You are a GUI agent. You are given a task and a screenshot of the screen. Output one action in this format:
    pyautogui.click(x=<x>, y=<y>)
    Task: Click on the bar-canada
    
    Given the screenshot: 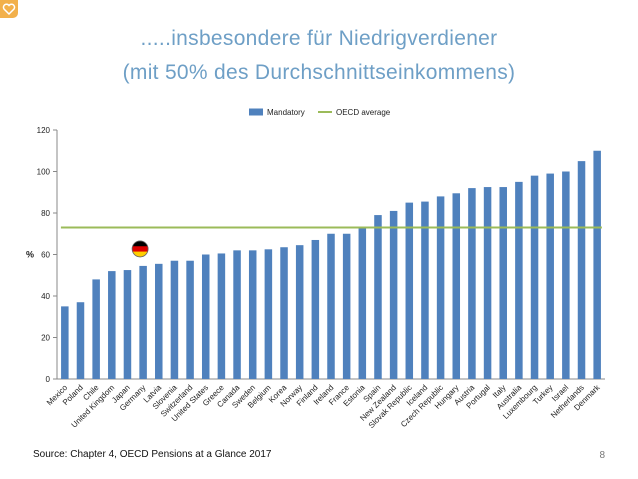 What is the action you would take?
    pyautogui.click(x=237, y=314)
    